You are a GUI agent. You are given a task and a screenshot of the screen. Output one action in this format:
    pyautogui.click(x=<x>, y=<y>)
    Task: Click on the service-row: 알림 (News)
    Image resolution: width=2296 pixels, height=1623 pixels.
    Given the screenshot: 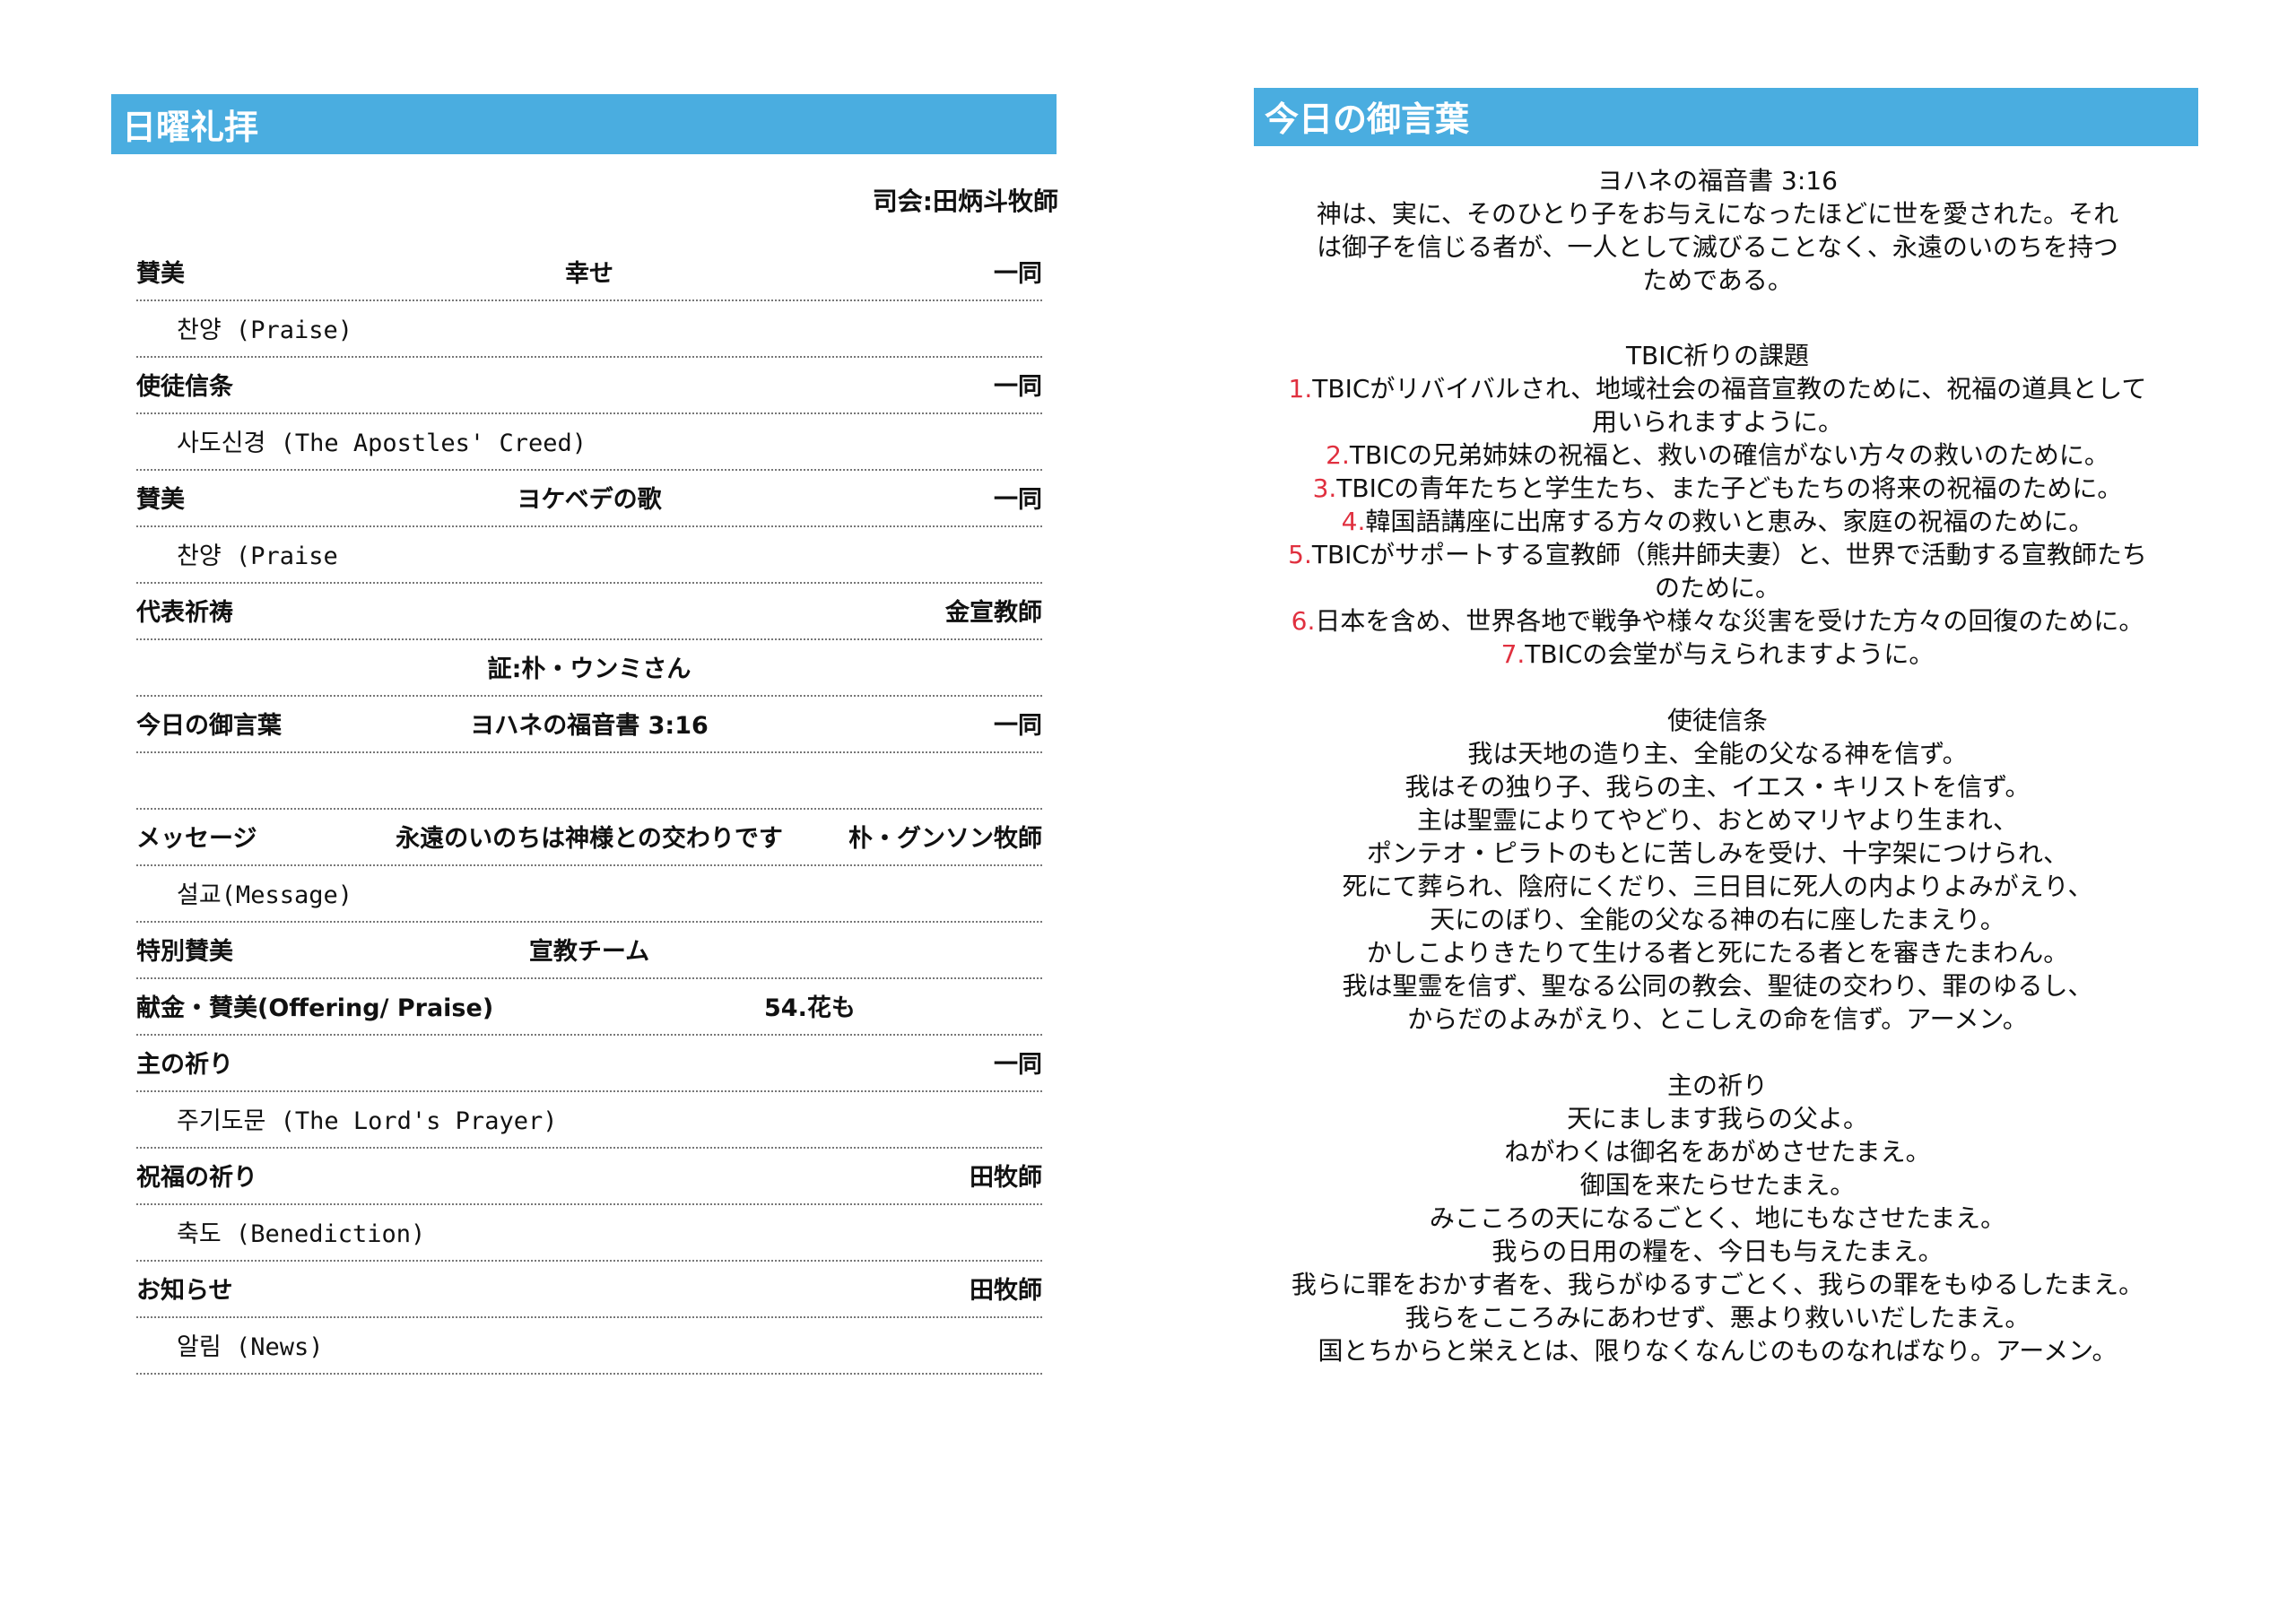 What is the action you would take?
    pyautogui.click(x=589, y=1346)
    